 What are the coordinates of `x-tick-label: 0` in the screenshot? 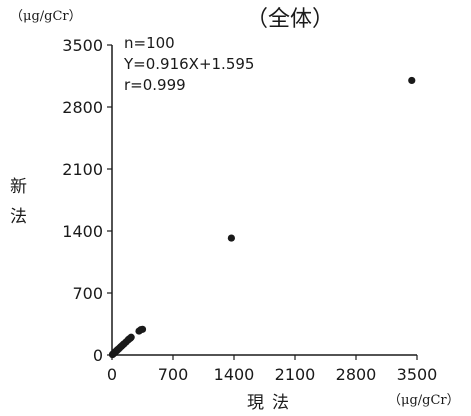 It's located at (112, 374).